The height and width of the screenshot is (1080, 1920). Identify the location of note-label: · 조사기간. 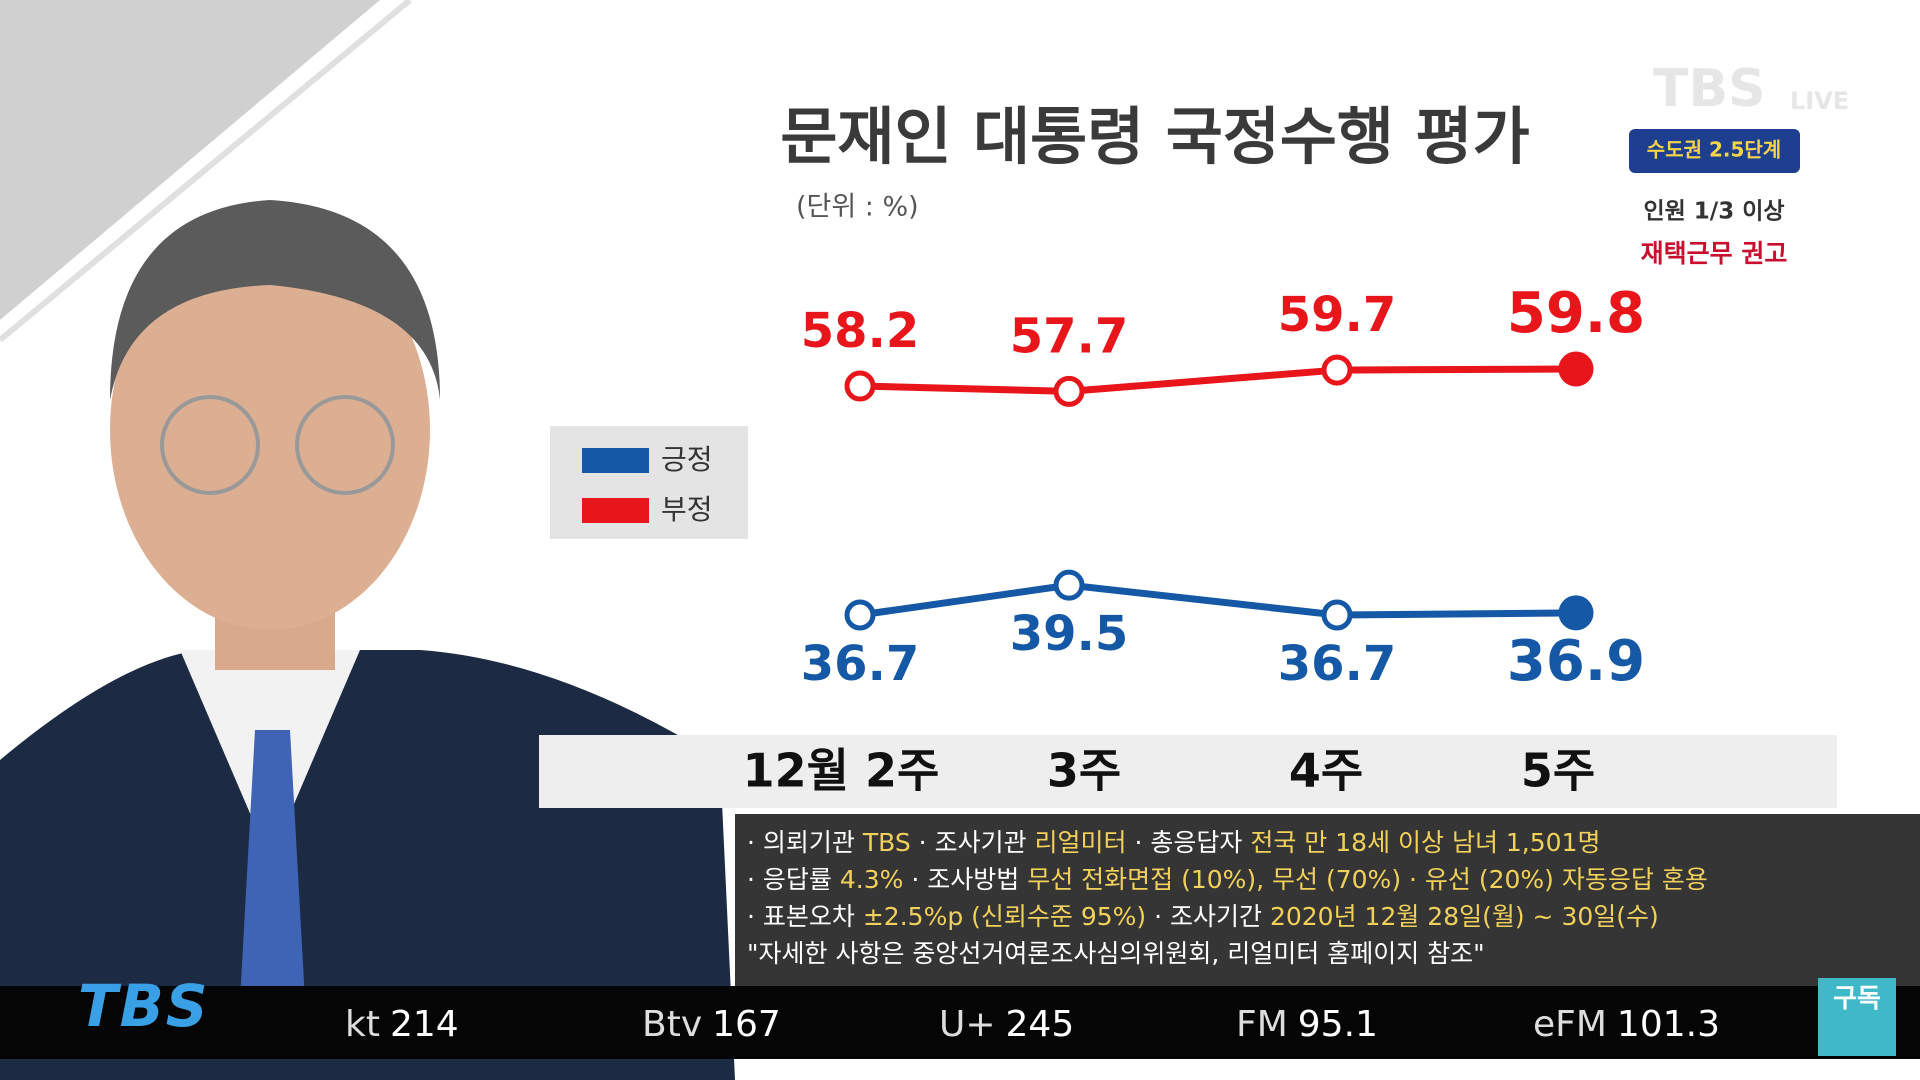
(1208, 916).